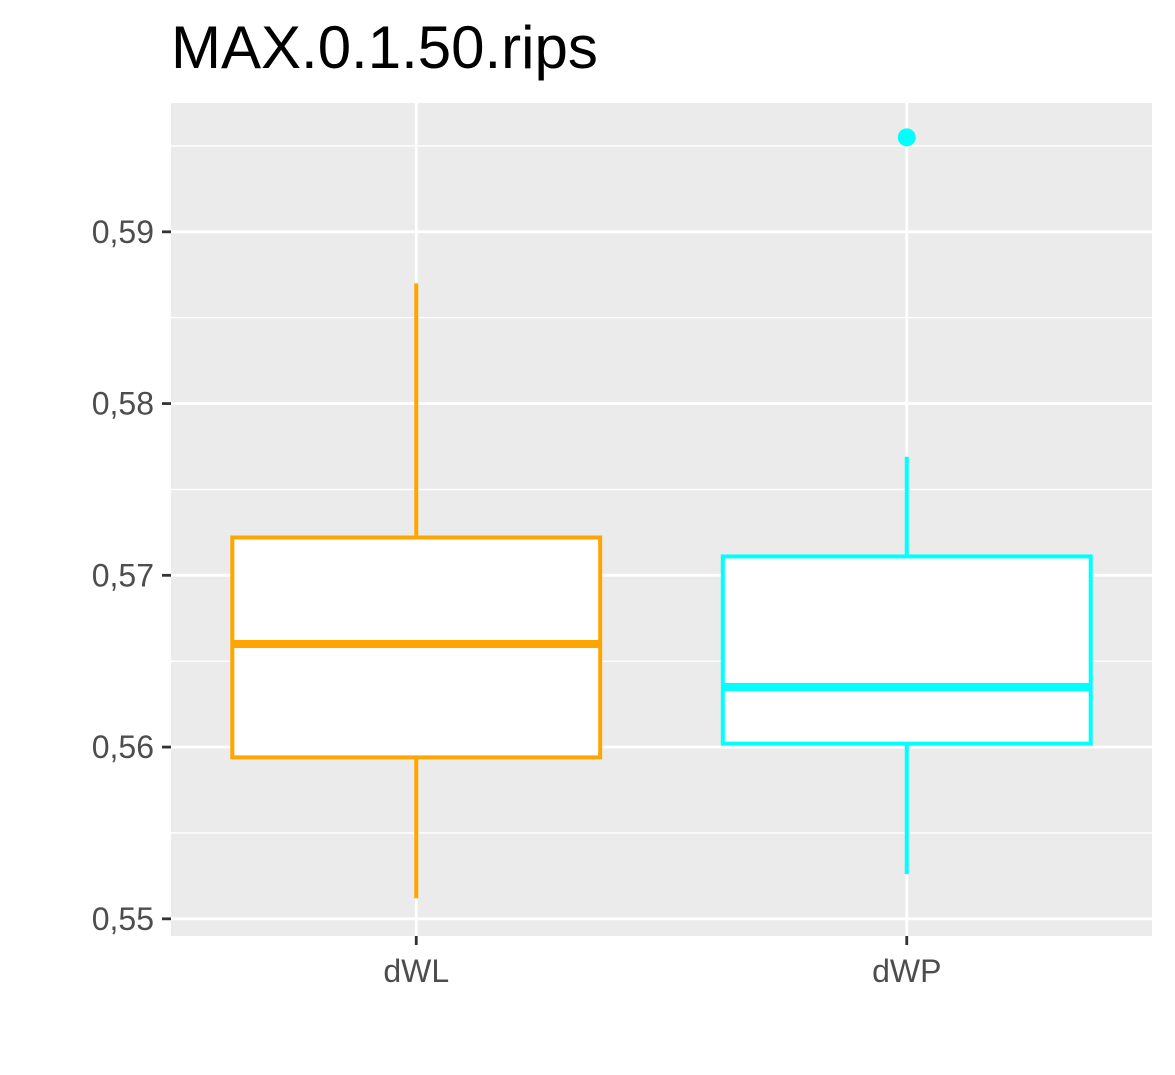 This screenshot has height=1075, width=1175. I want to click on chart-title: MAX.0.1.50.rips, so click(384, 47).